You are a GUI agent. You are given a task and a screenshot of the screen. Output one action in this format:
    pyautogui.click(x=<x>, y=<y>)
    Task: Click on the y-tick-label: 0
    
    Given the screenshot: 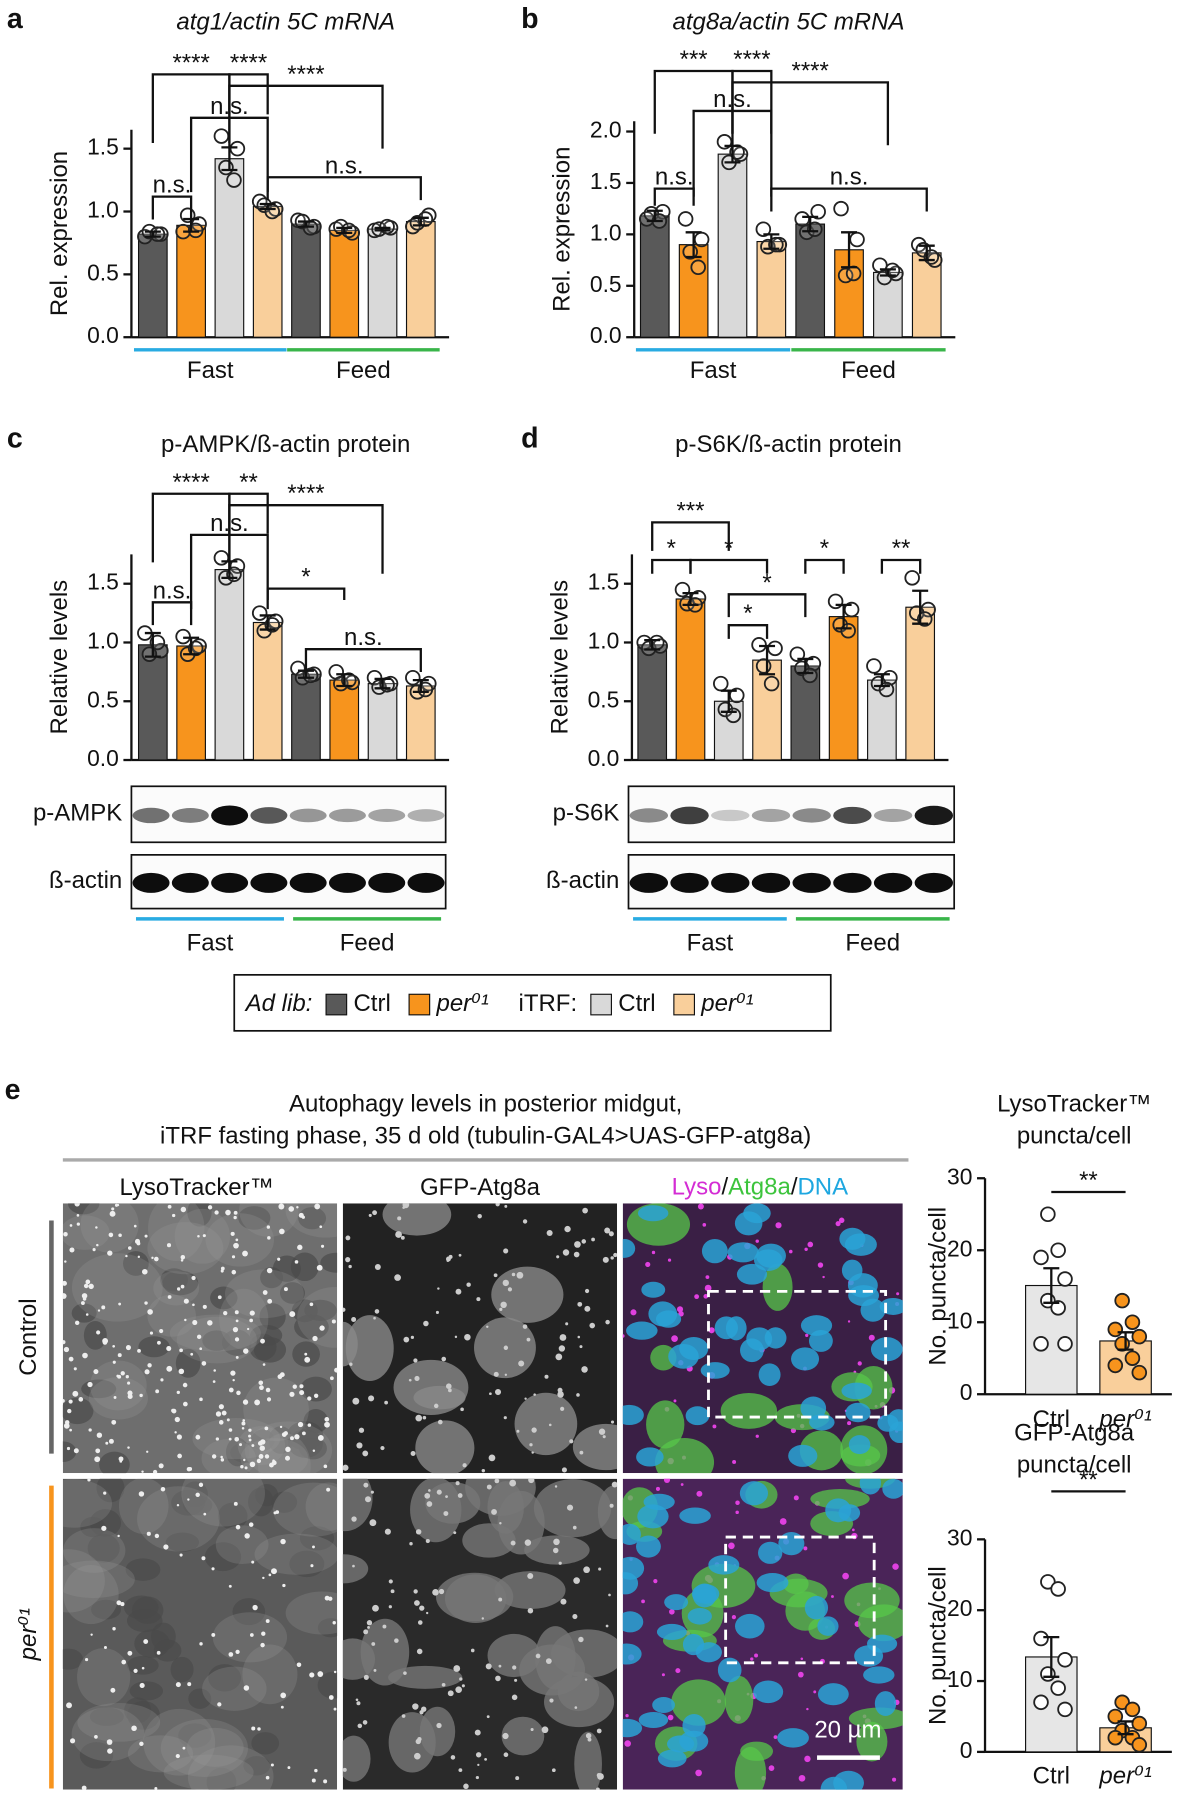 What is the action you would take?
    pyautogui.click(x=966, y=1392)
    